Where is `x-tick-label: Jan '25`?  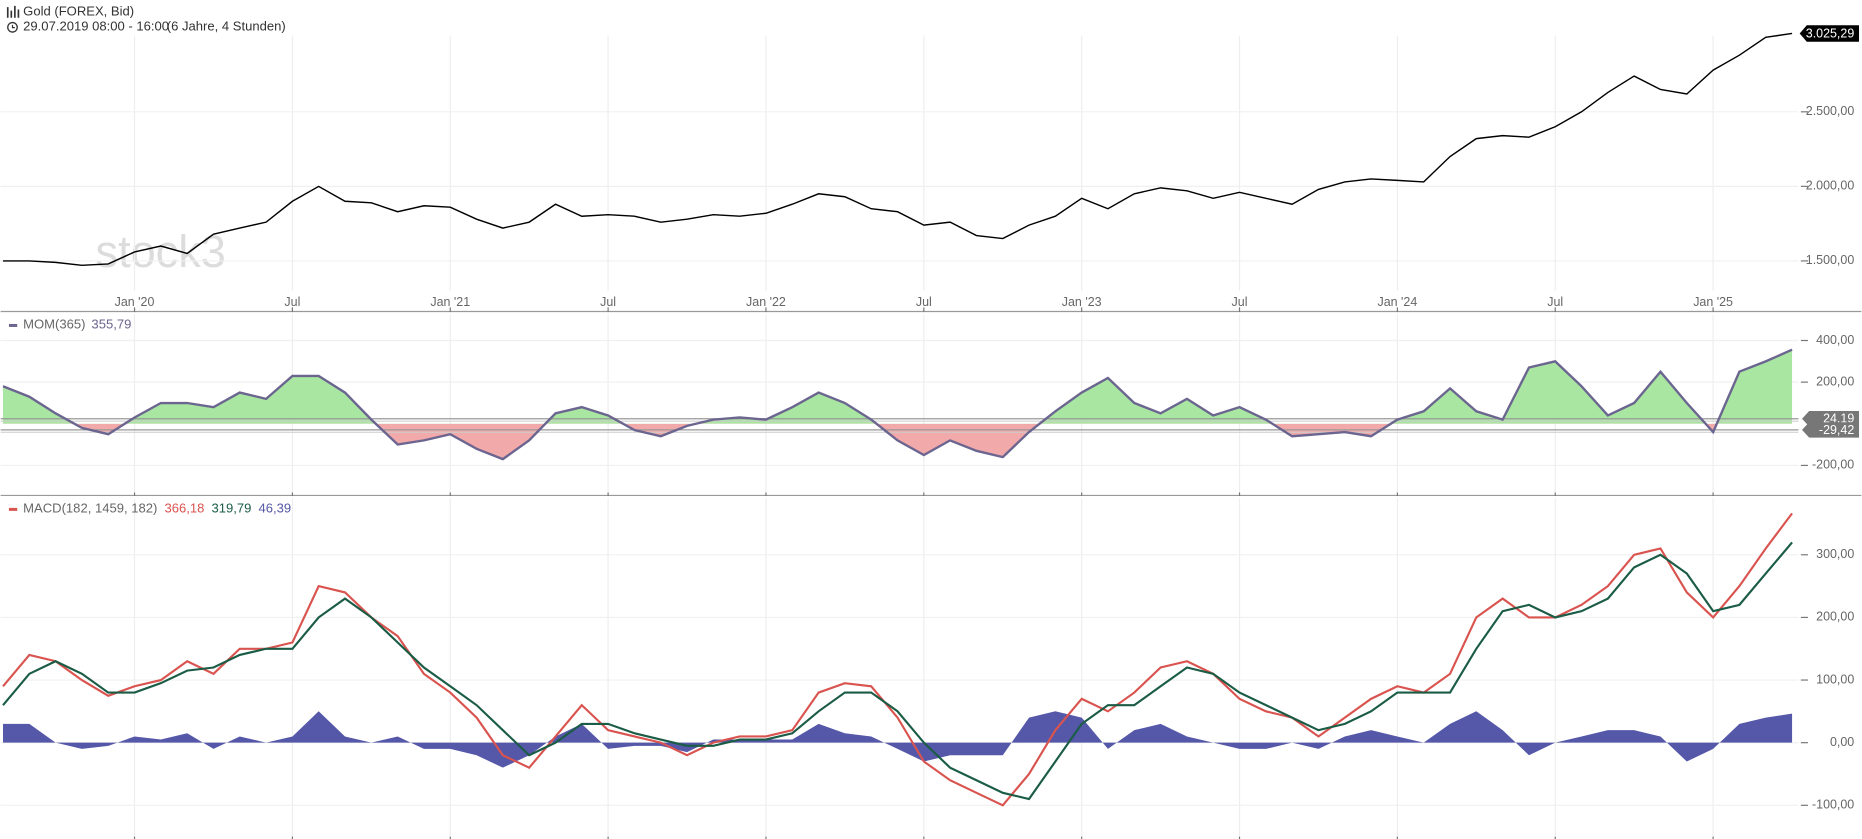 x-tick-label: Jan '25 is located at coordinates (1713, 302).